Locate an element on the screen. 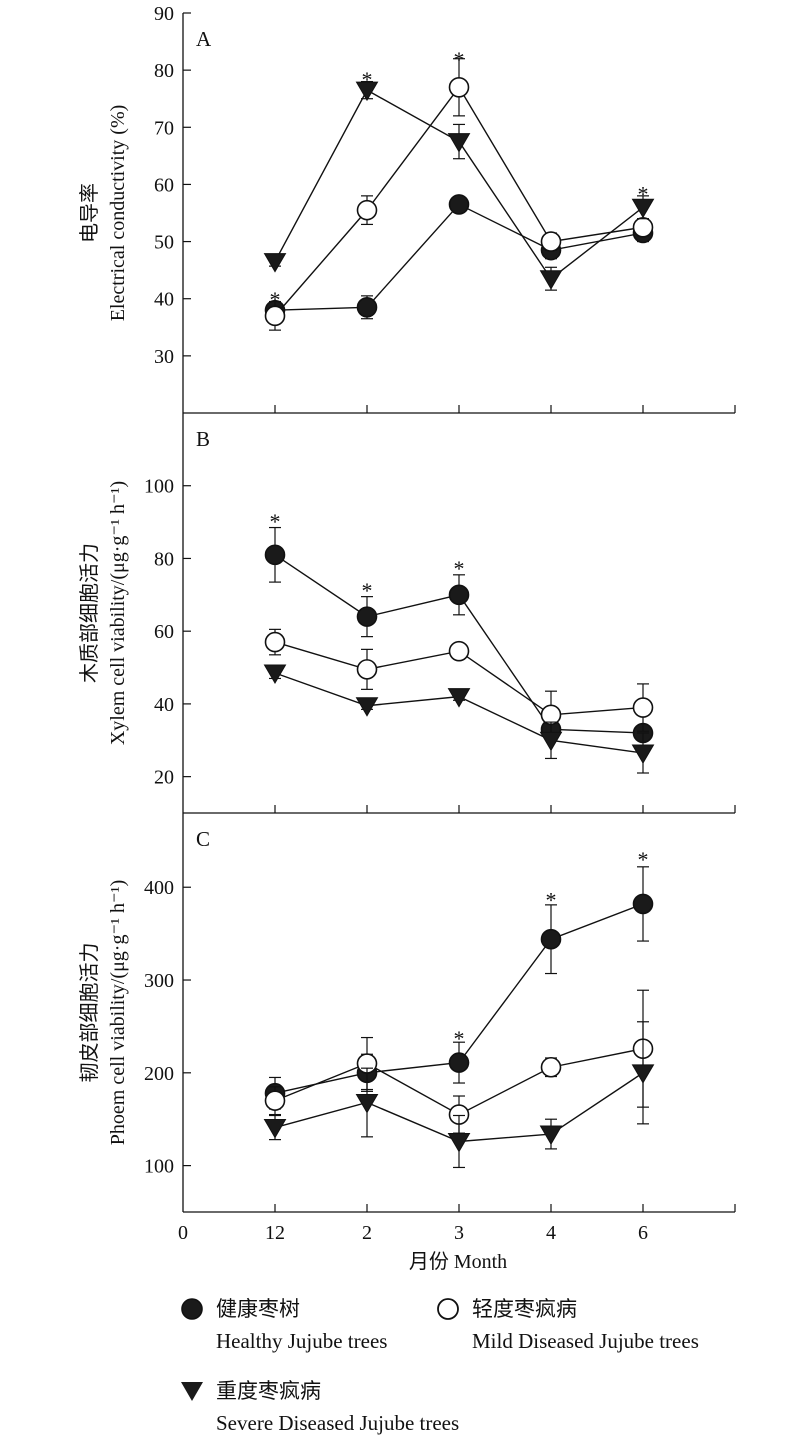 The width and height of the screenshot is (800, 1438). y-tick-label: 30 is located at coordinates (164, 357).